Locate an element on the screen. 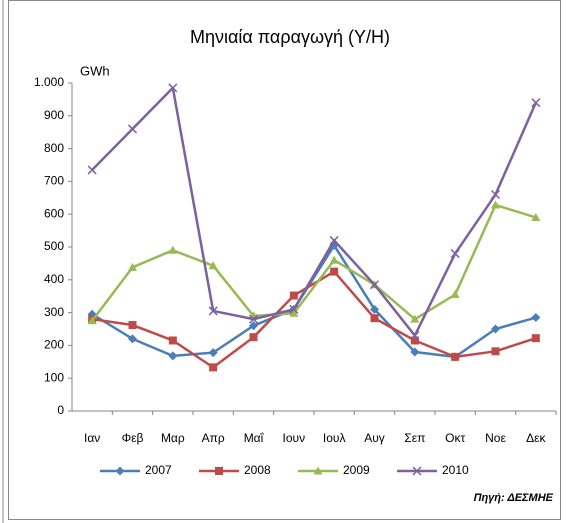 The height and width of the screenshot is (523, 566). y-tick-label: 1.000 is located at coordinates (49, 82).